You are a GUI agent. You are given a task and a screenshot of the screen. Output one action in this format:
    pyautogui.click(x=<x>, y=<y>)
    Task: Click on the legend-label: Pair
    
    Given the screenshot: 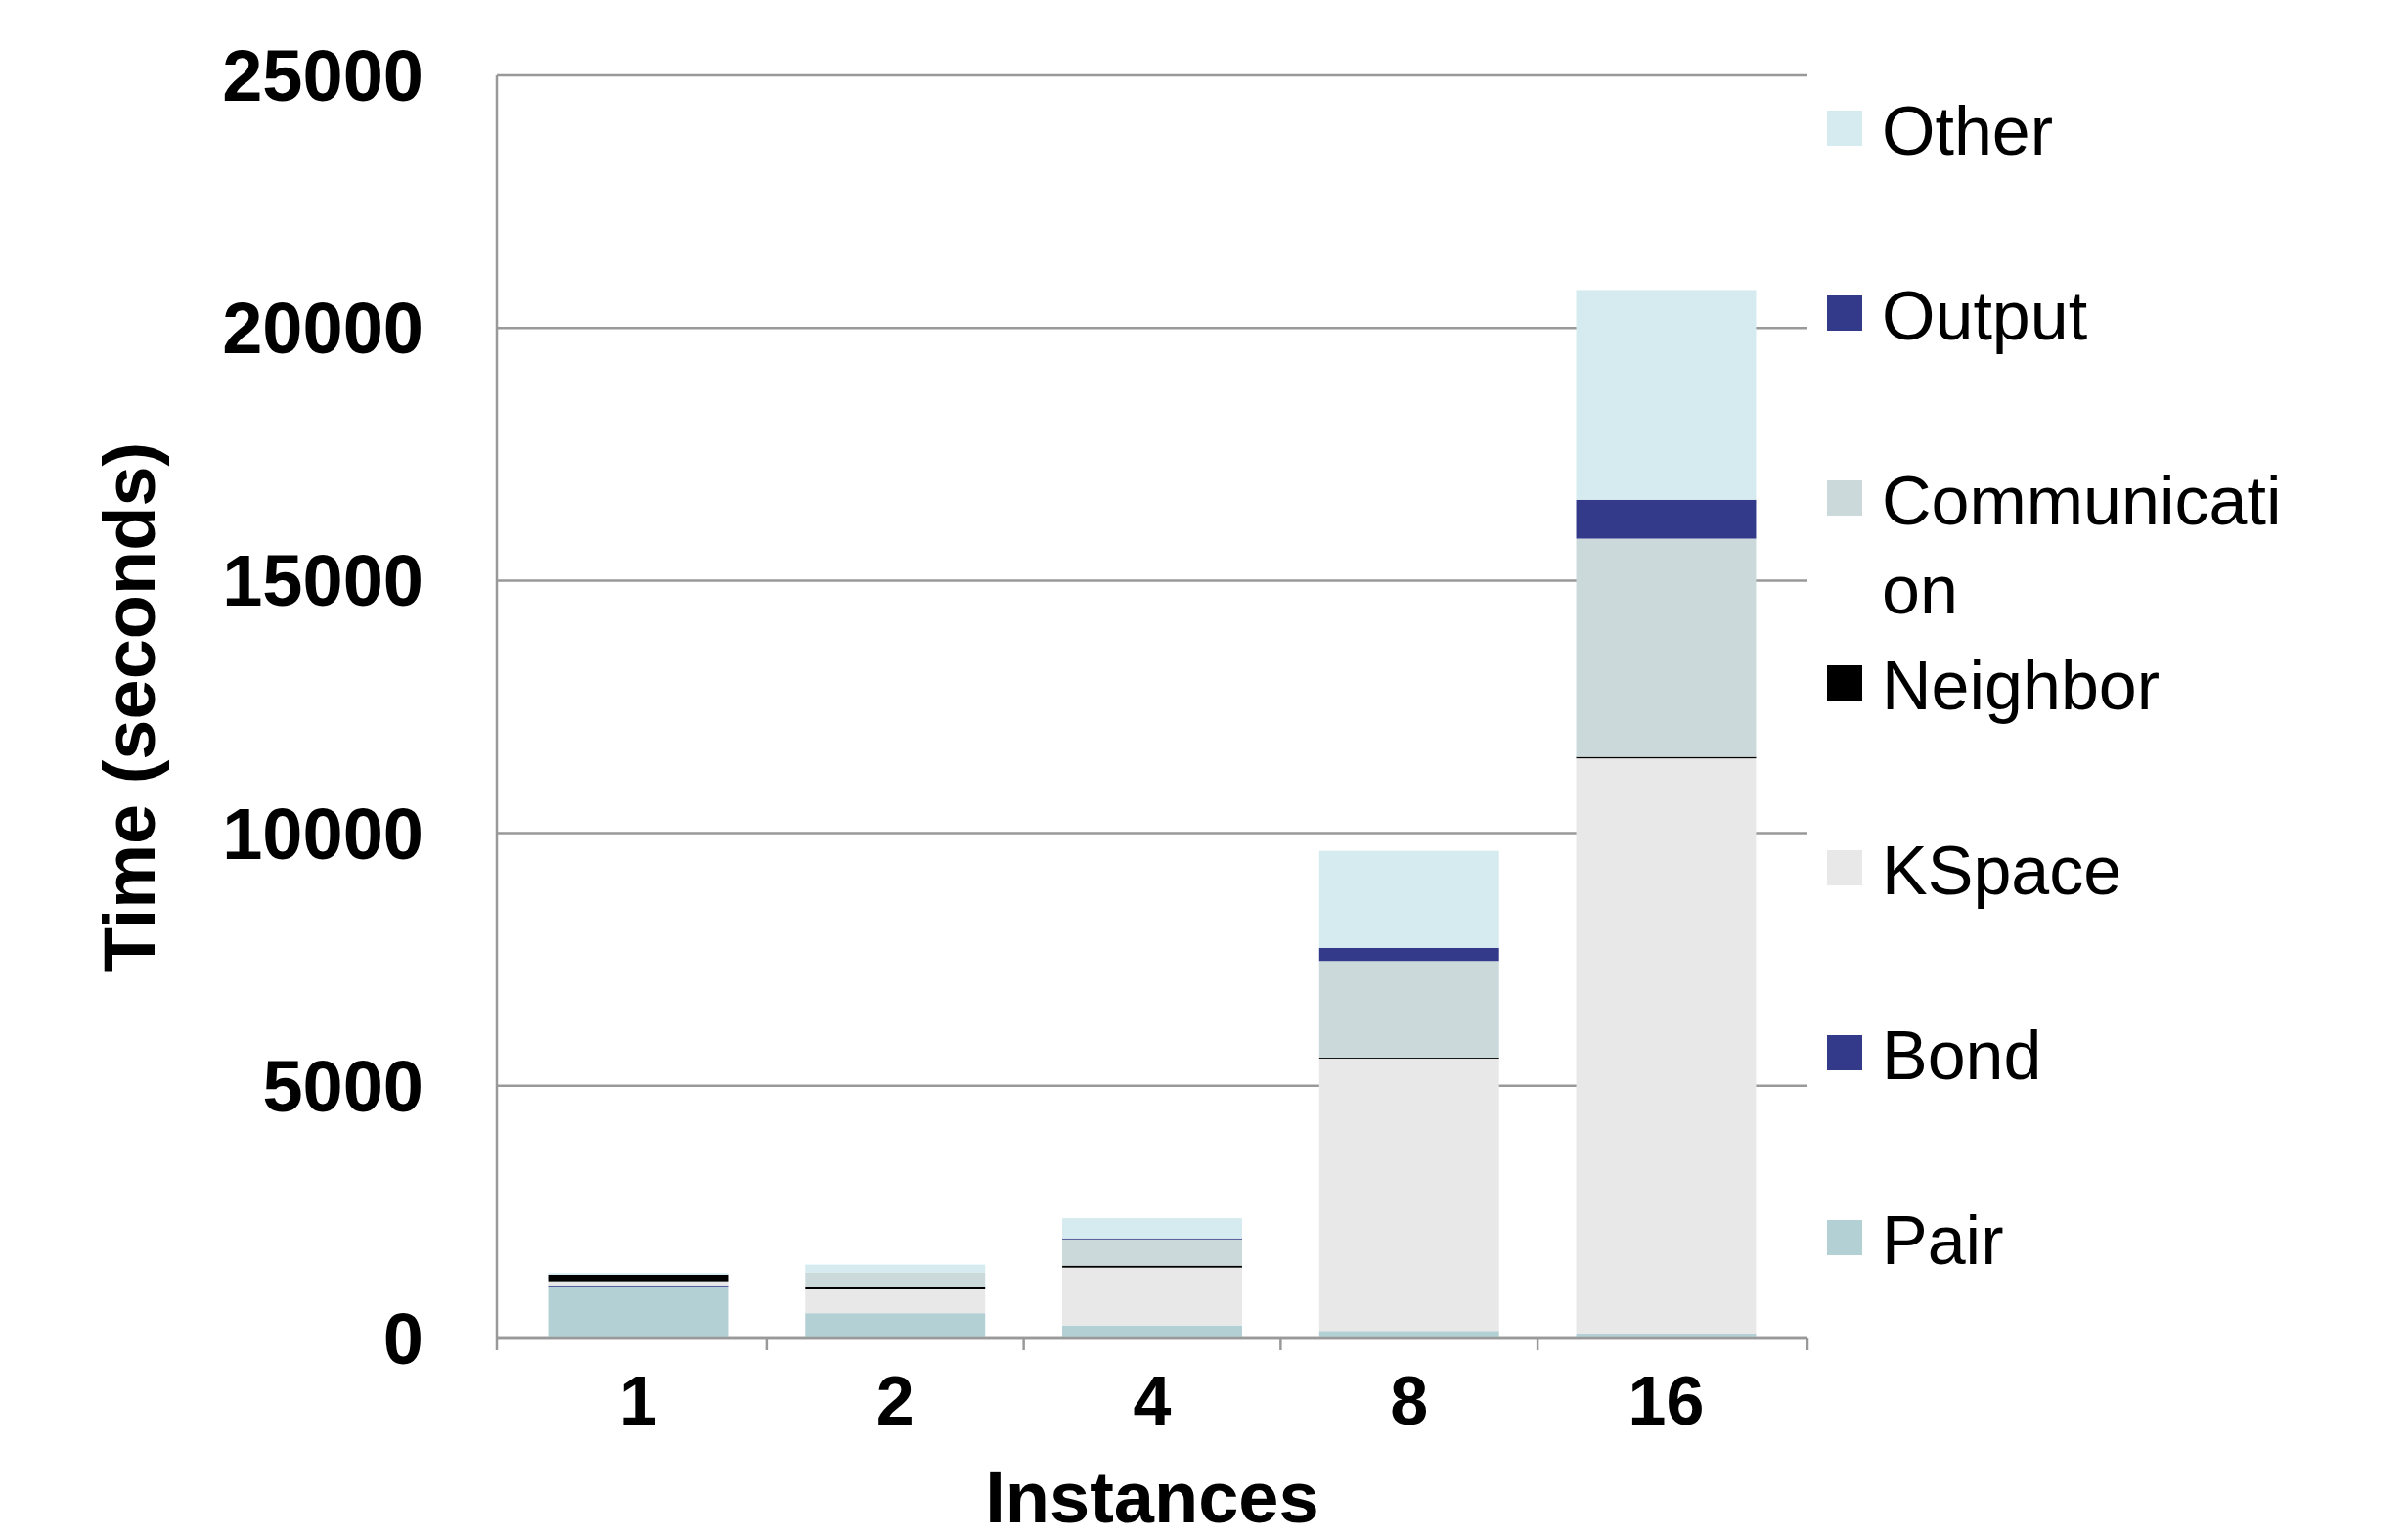 What is the action you would take?
    pyautogui.click(x=1943, y=1240)
    